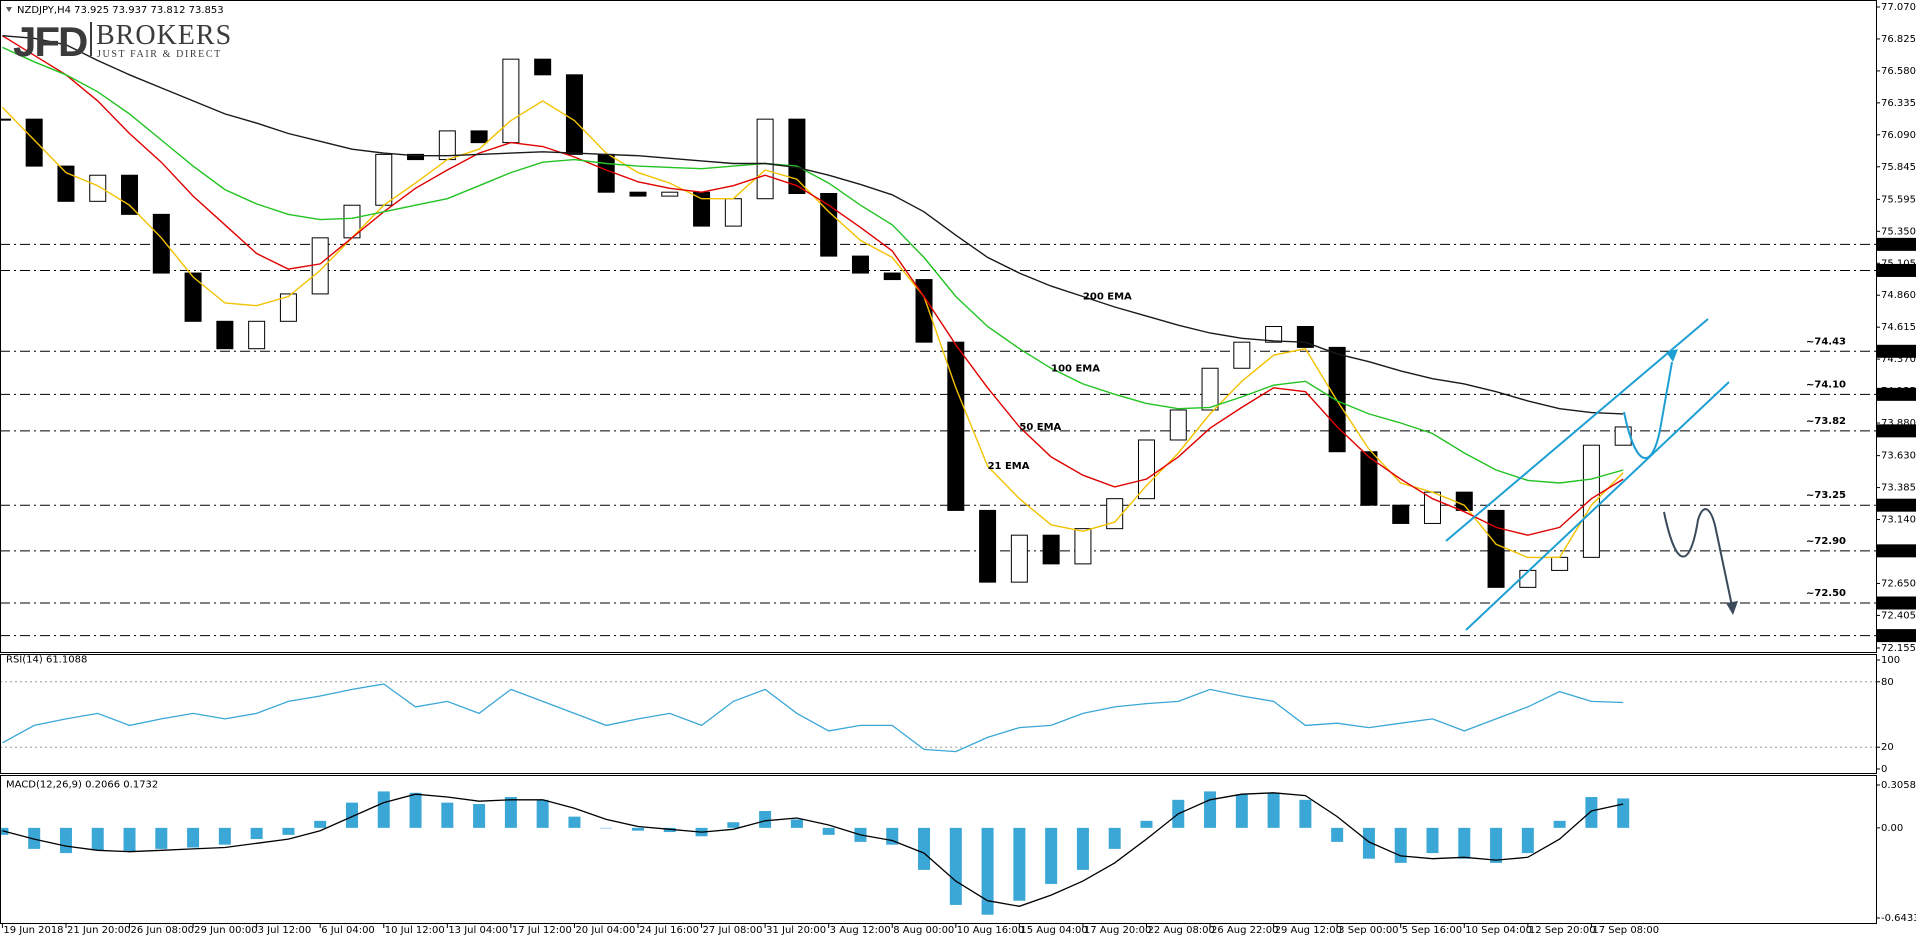 This screenshot has width=1916, height=936. What do you see at coordinates (860, 930) in the screenshot?
I see `x-tick-label: 3 Aug 12:00` at bounding box center [860, 930].